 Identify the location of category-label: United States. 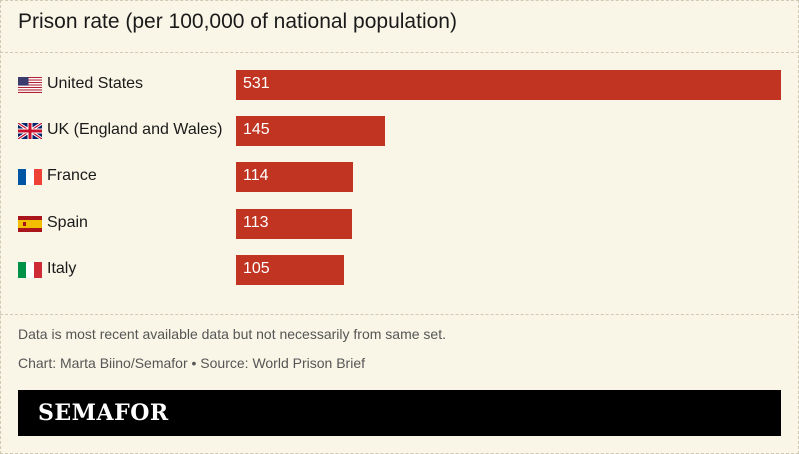
(95, 83).